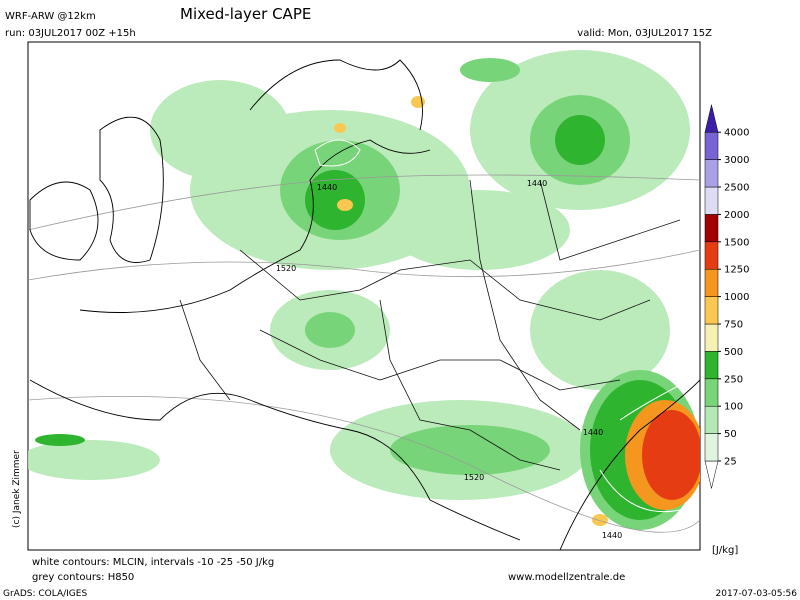  I want to click on legend-label: 25, so click(730, 462).